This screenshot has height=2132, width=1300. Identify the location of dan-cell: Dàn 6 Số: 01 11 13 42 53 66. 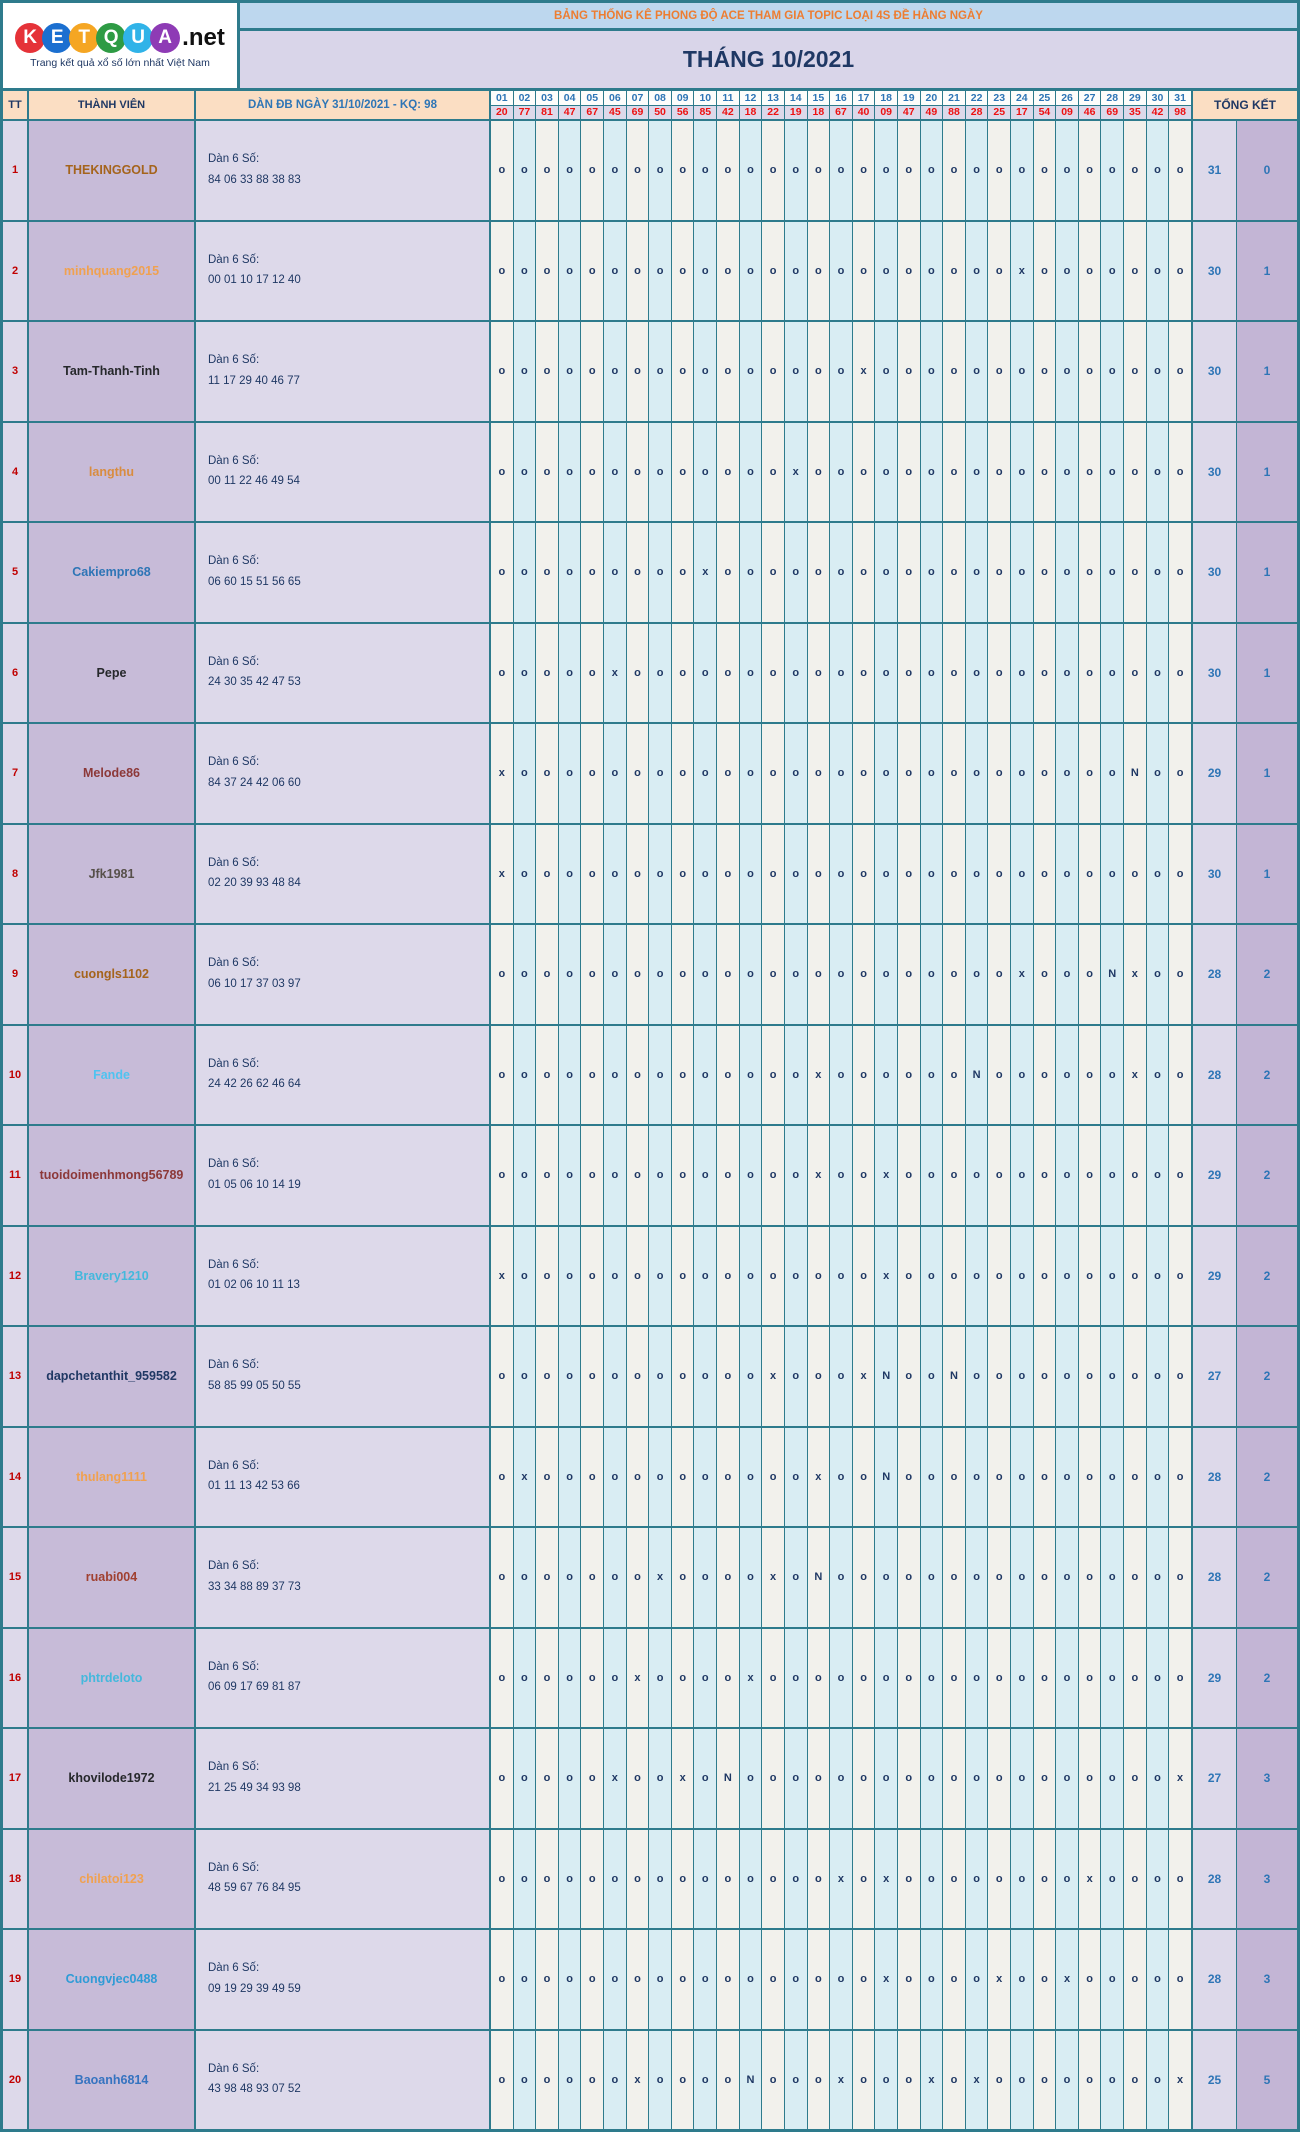
(343, 1476).